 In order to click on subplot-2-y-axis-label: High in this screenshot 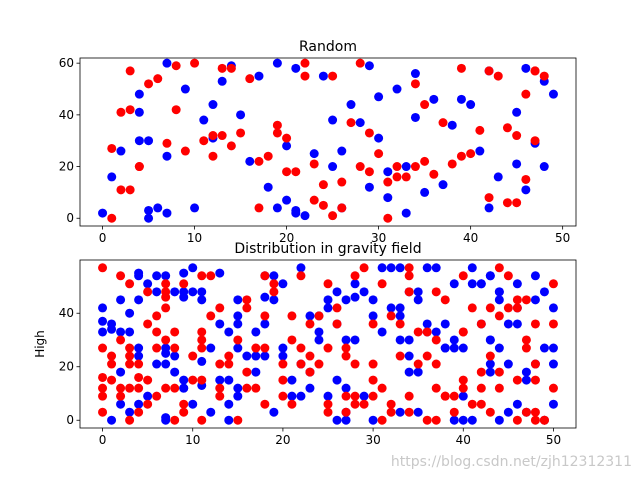, I will do `click(40, 344)`.